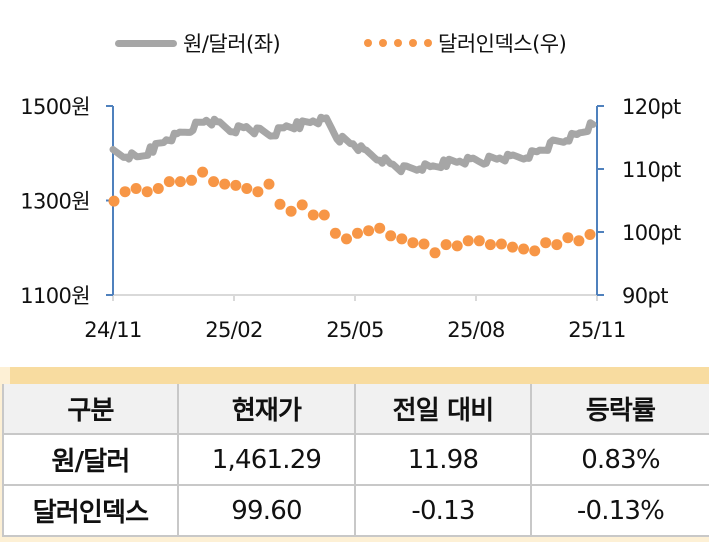 This screenshot has width=709, height=542. What do you see at coordinates (55, 296) in the screenshot?
I see `left-tick-label: 1100원` at bounding box center [55, 296].